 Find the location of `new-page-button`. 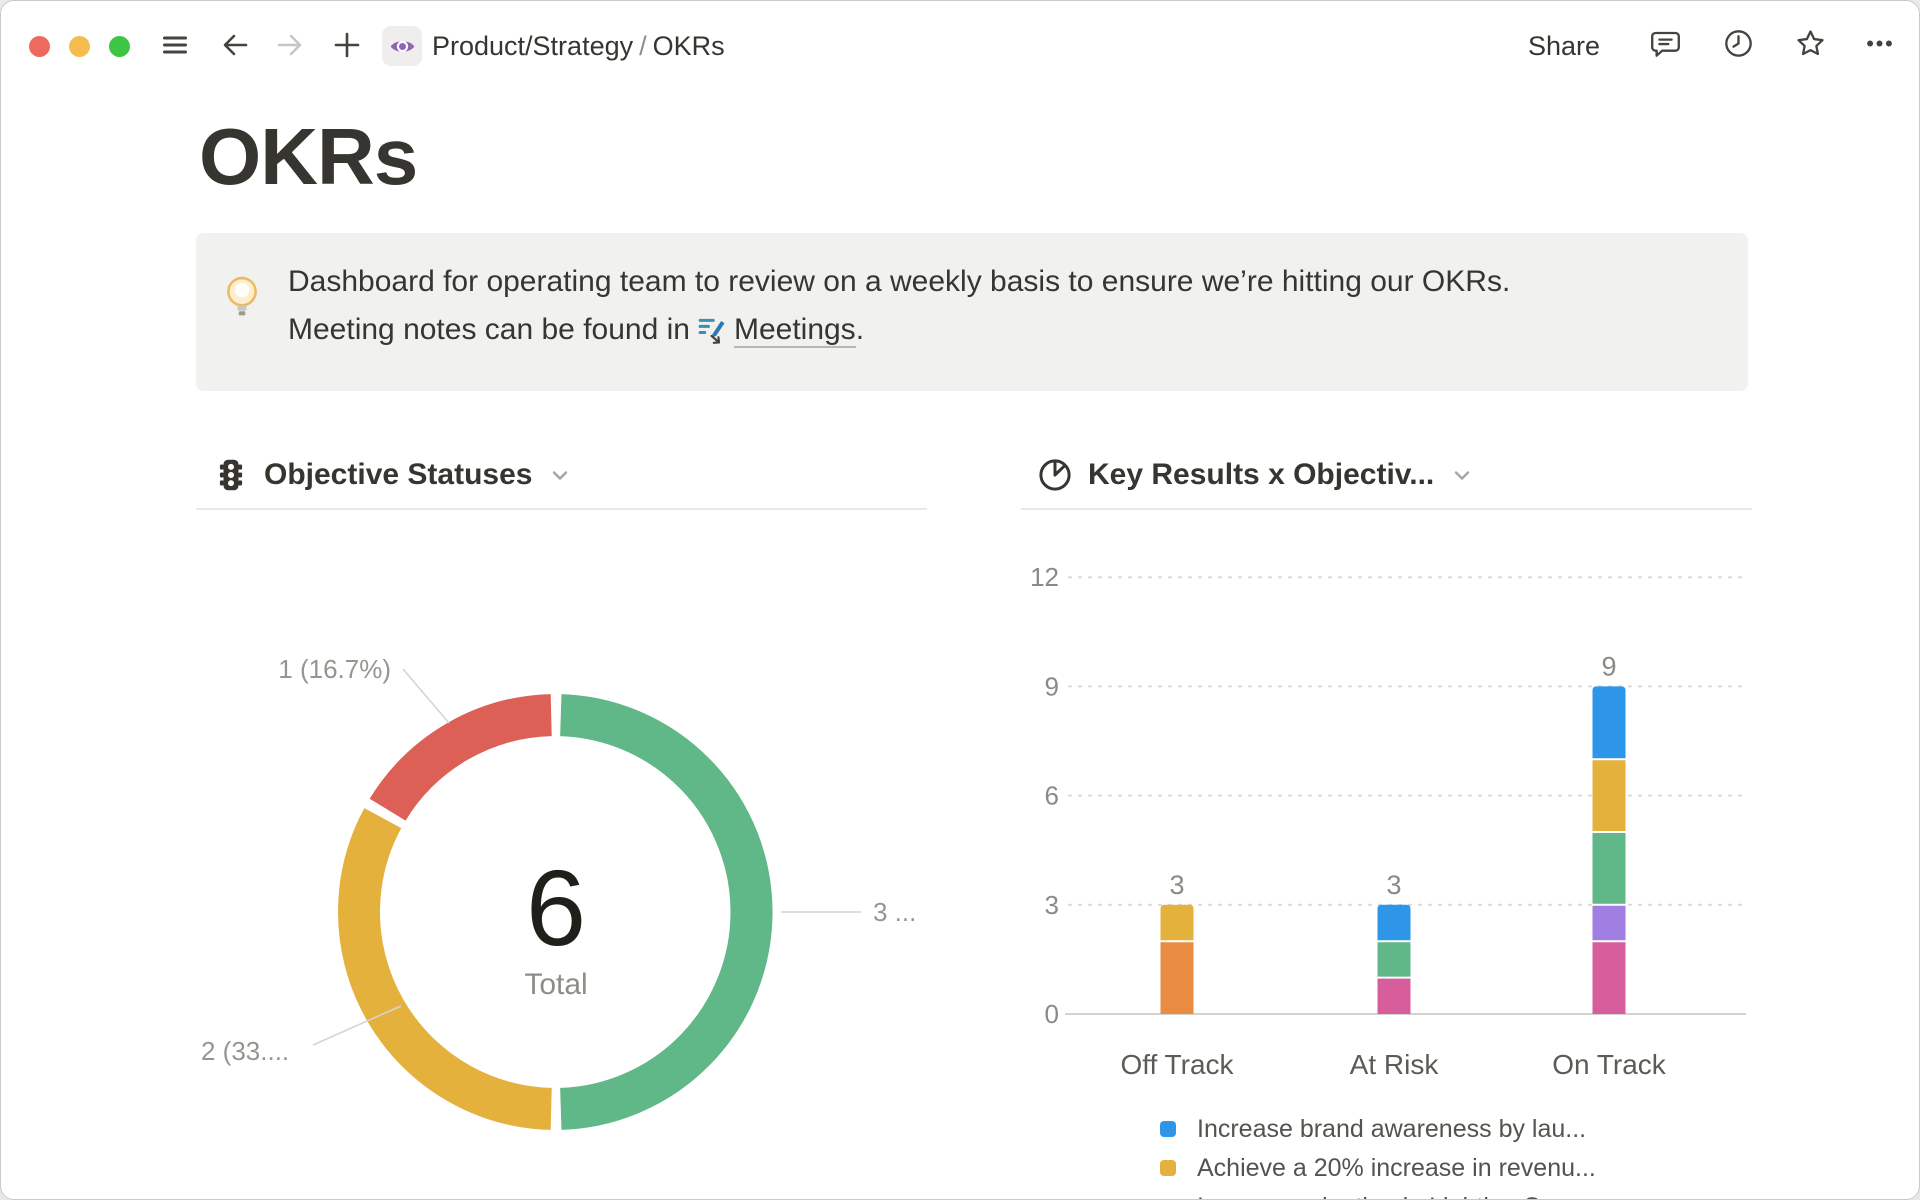

new-page-button is located at coordinates (347, 46).